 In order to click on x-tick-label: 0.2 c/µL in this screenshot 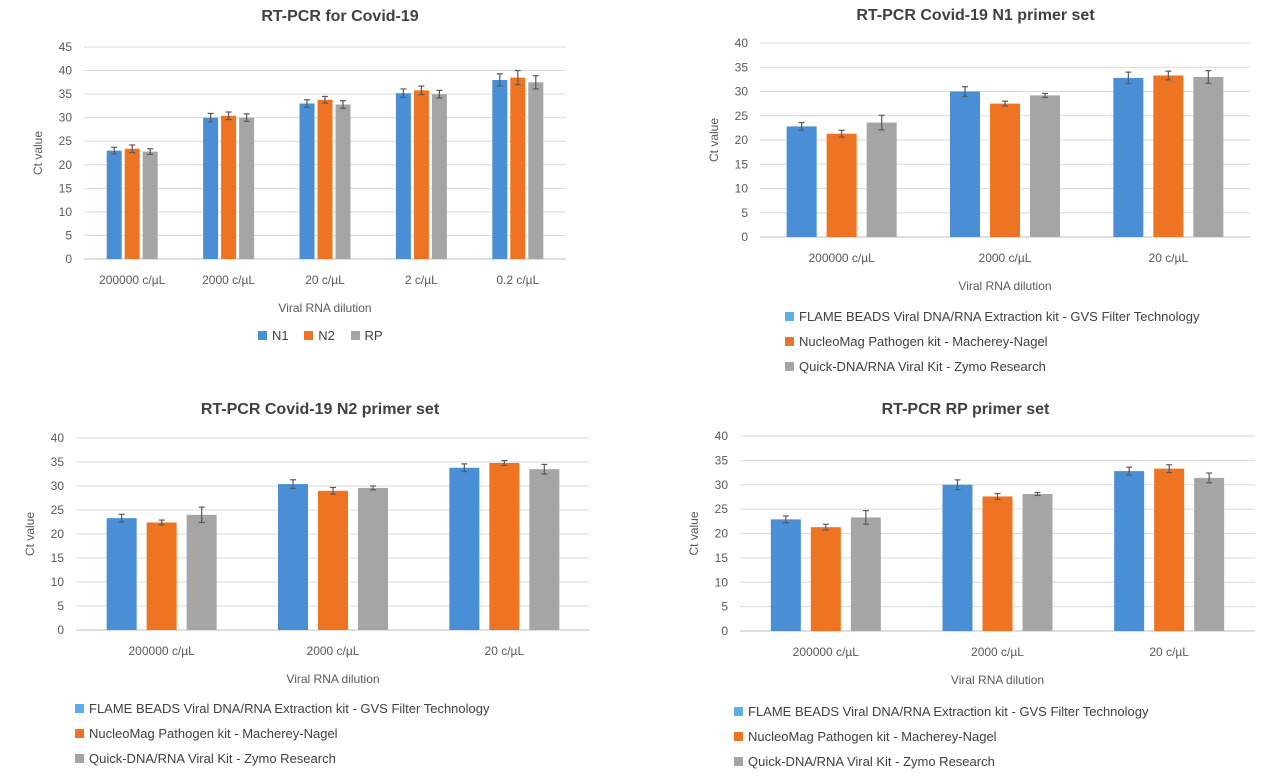, I will do `click(517, 280)`.